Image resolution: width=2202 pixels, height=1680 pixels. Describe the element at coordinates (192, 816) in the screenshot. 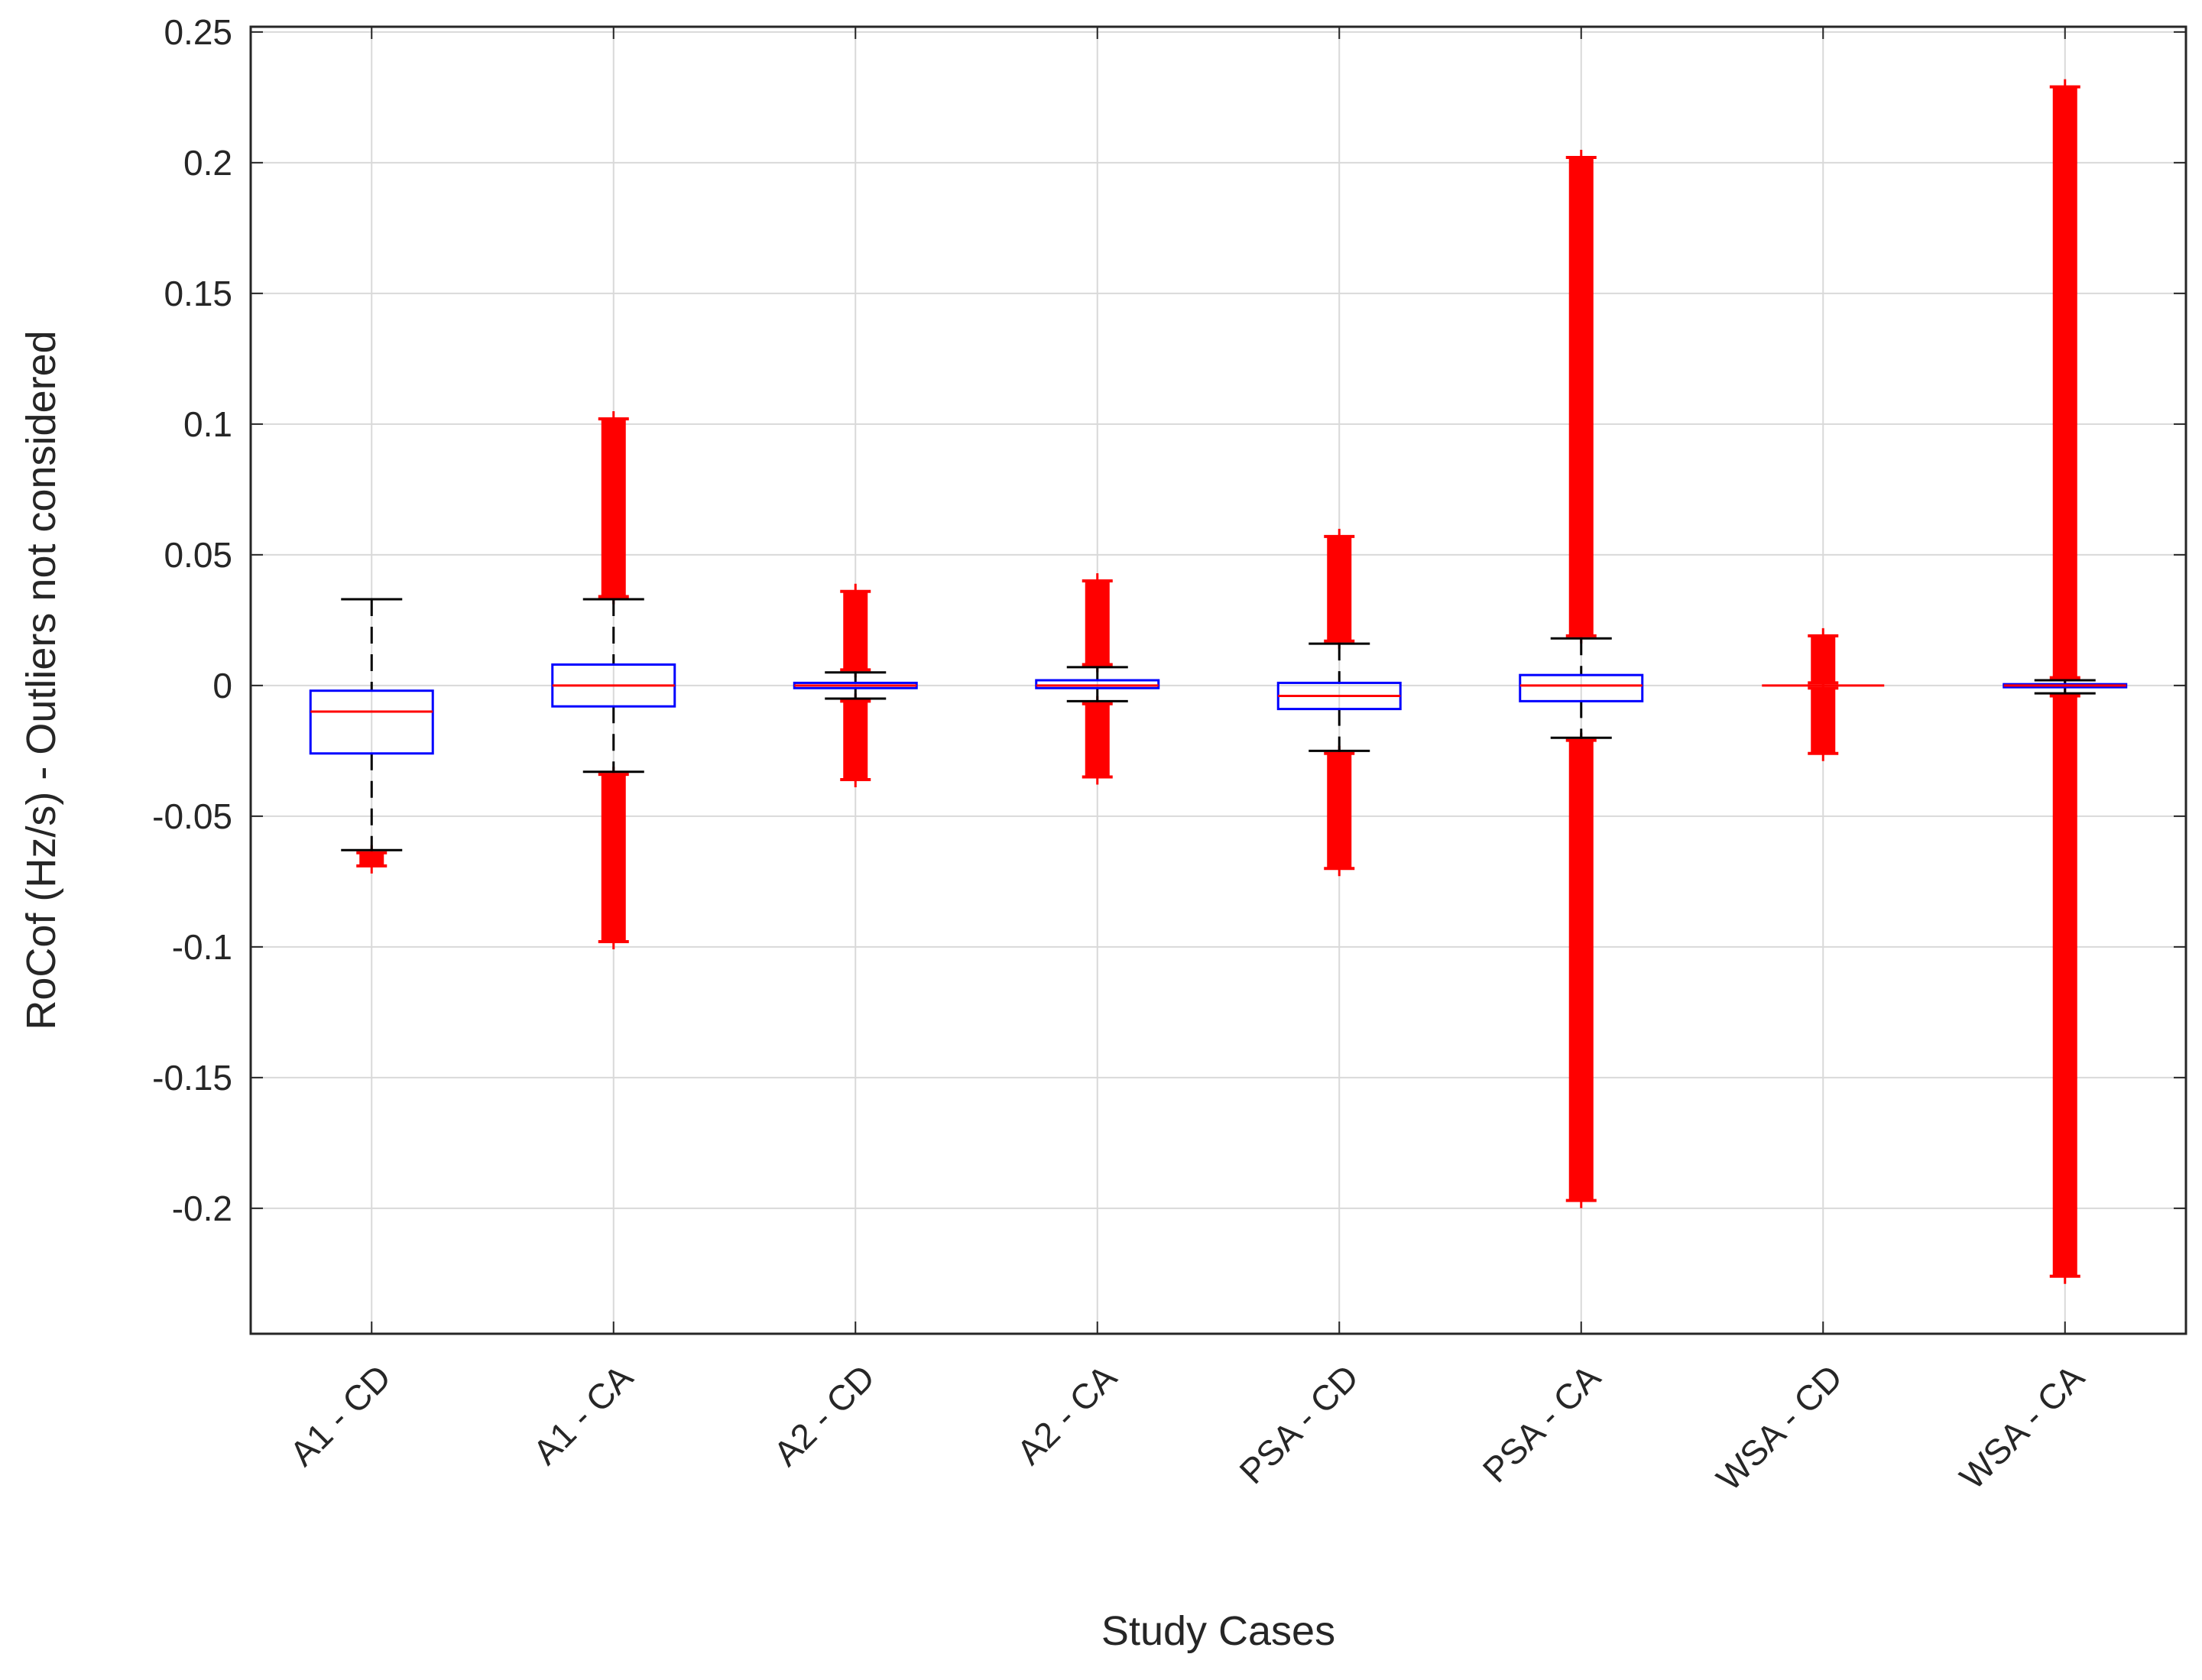

I see `y-tick-label: -0.05` at that location.